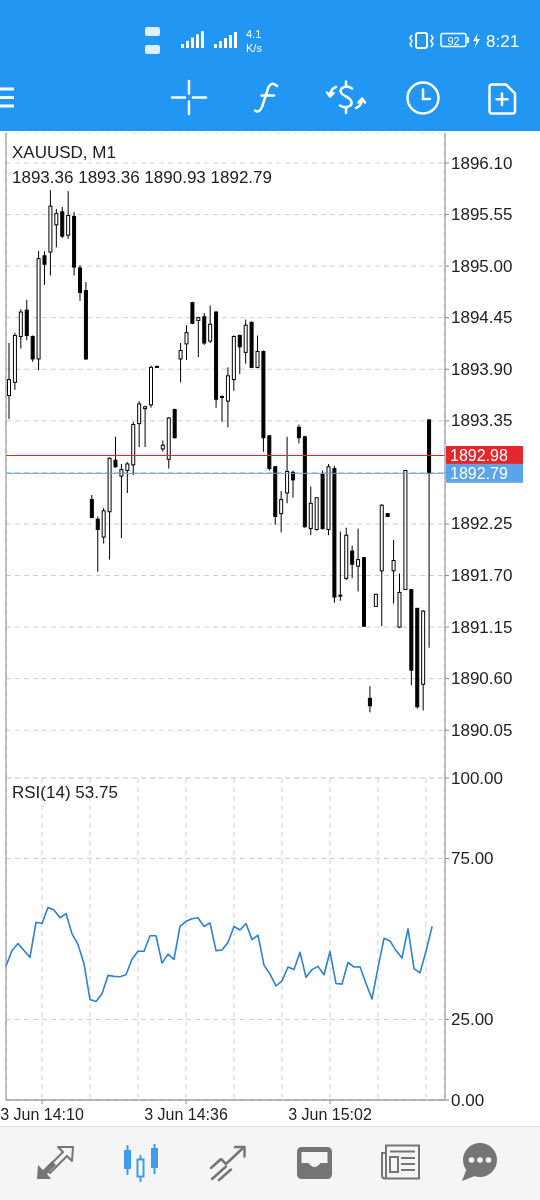 This screenshot has width=540, height=1200. What do you see at coordinates (219, 954) in the screenshot?
I see `line-series` at bounding box center [219, 954].